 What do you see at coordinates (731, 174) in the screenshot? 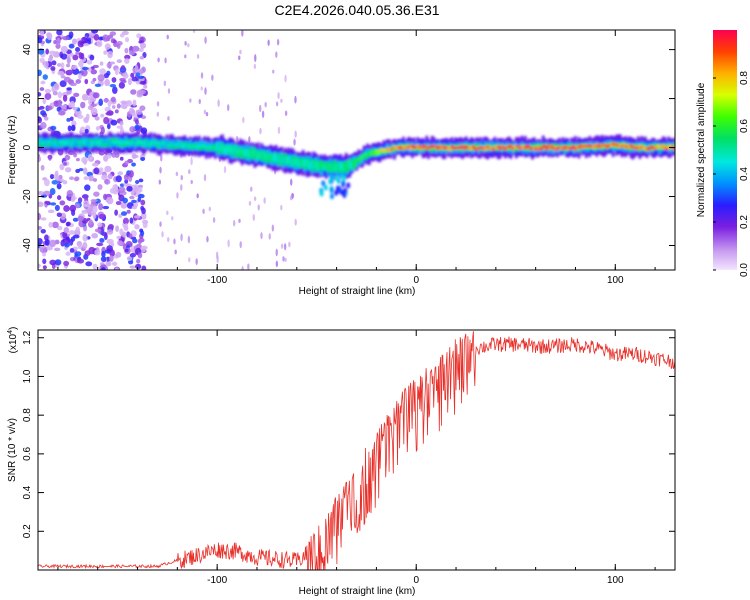
I see `colorbar-axis: 0.0 0.2 0.4 0.6 0.8` at bounding box center [731, 174].